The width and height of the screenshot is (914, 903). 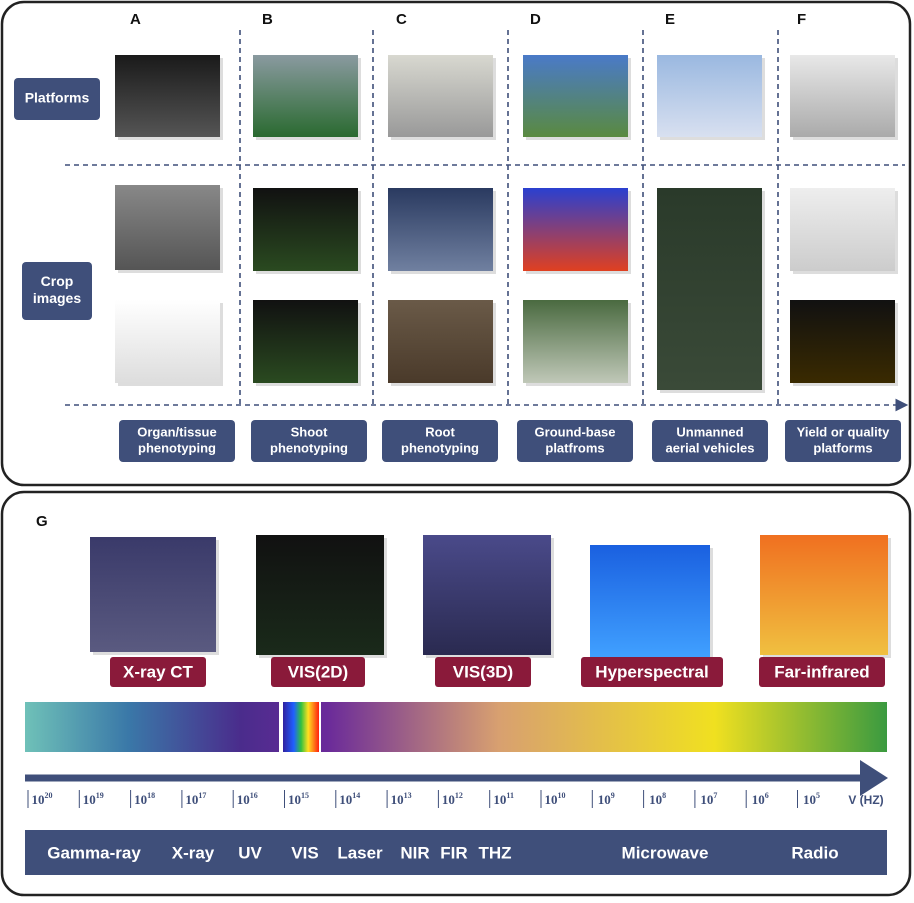 What do you see at coordinates (456, 852) in the screenshot?
I see `band-bar` at bounding box center [456, 852].